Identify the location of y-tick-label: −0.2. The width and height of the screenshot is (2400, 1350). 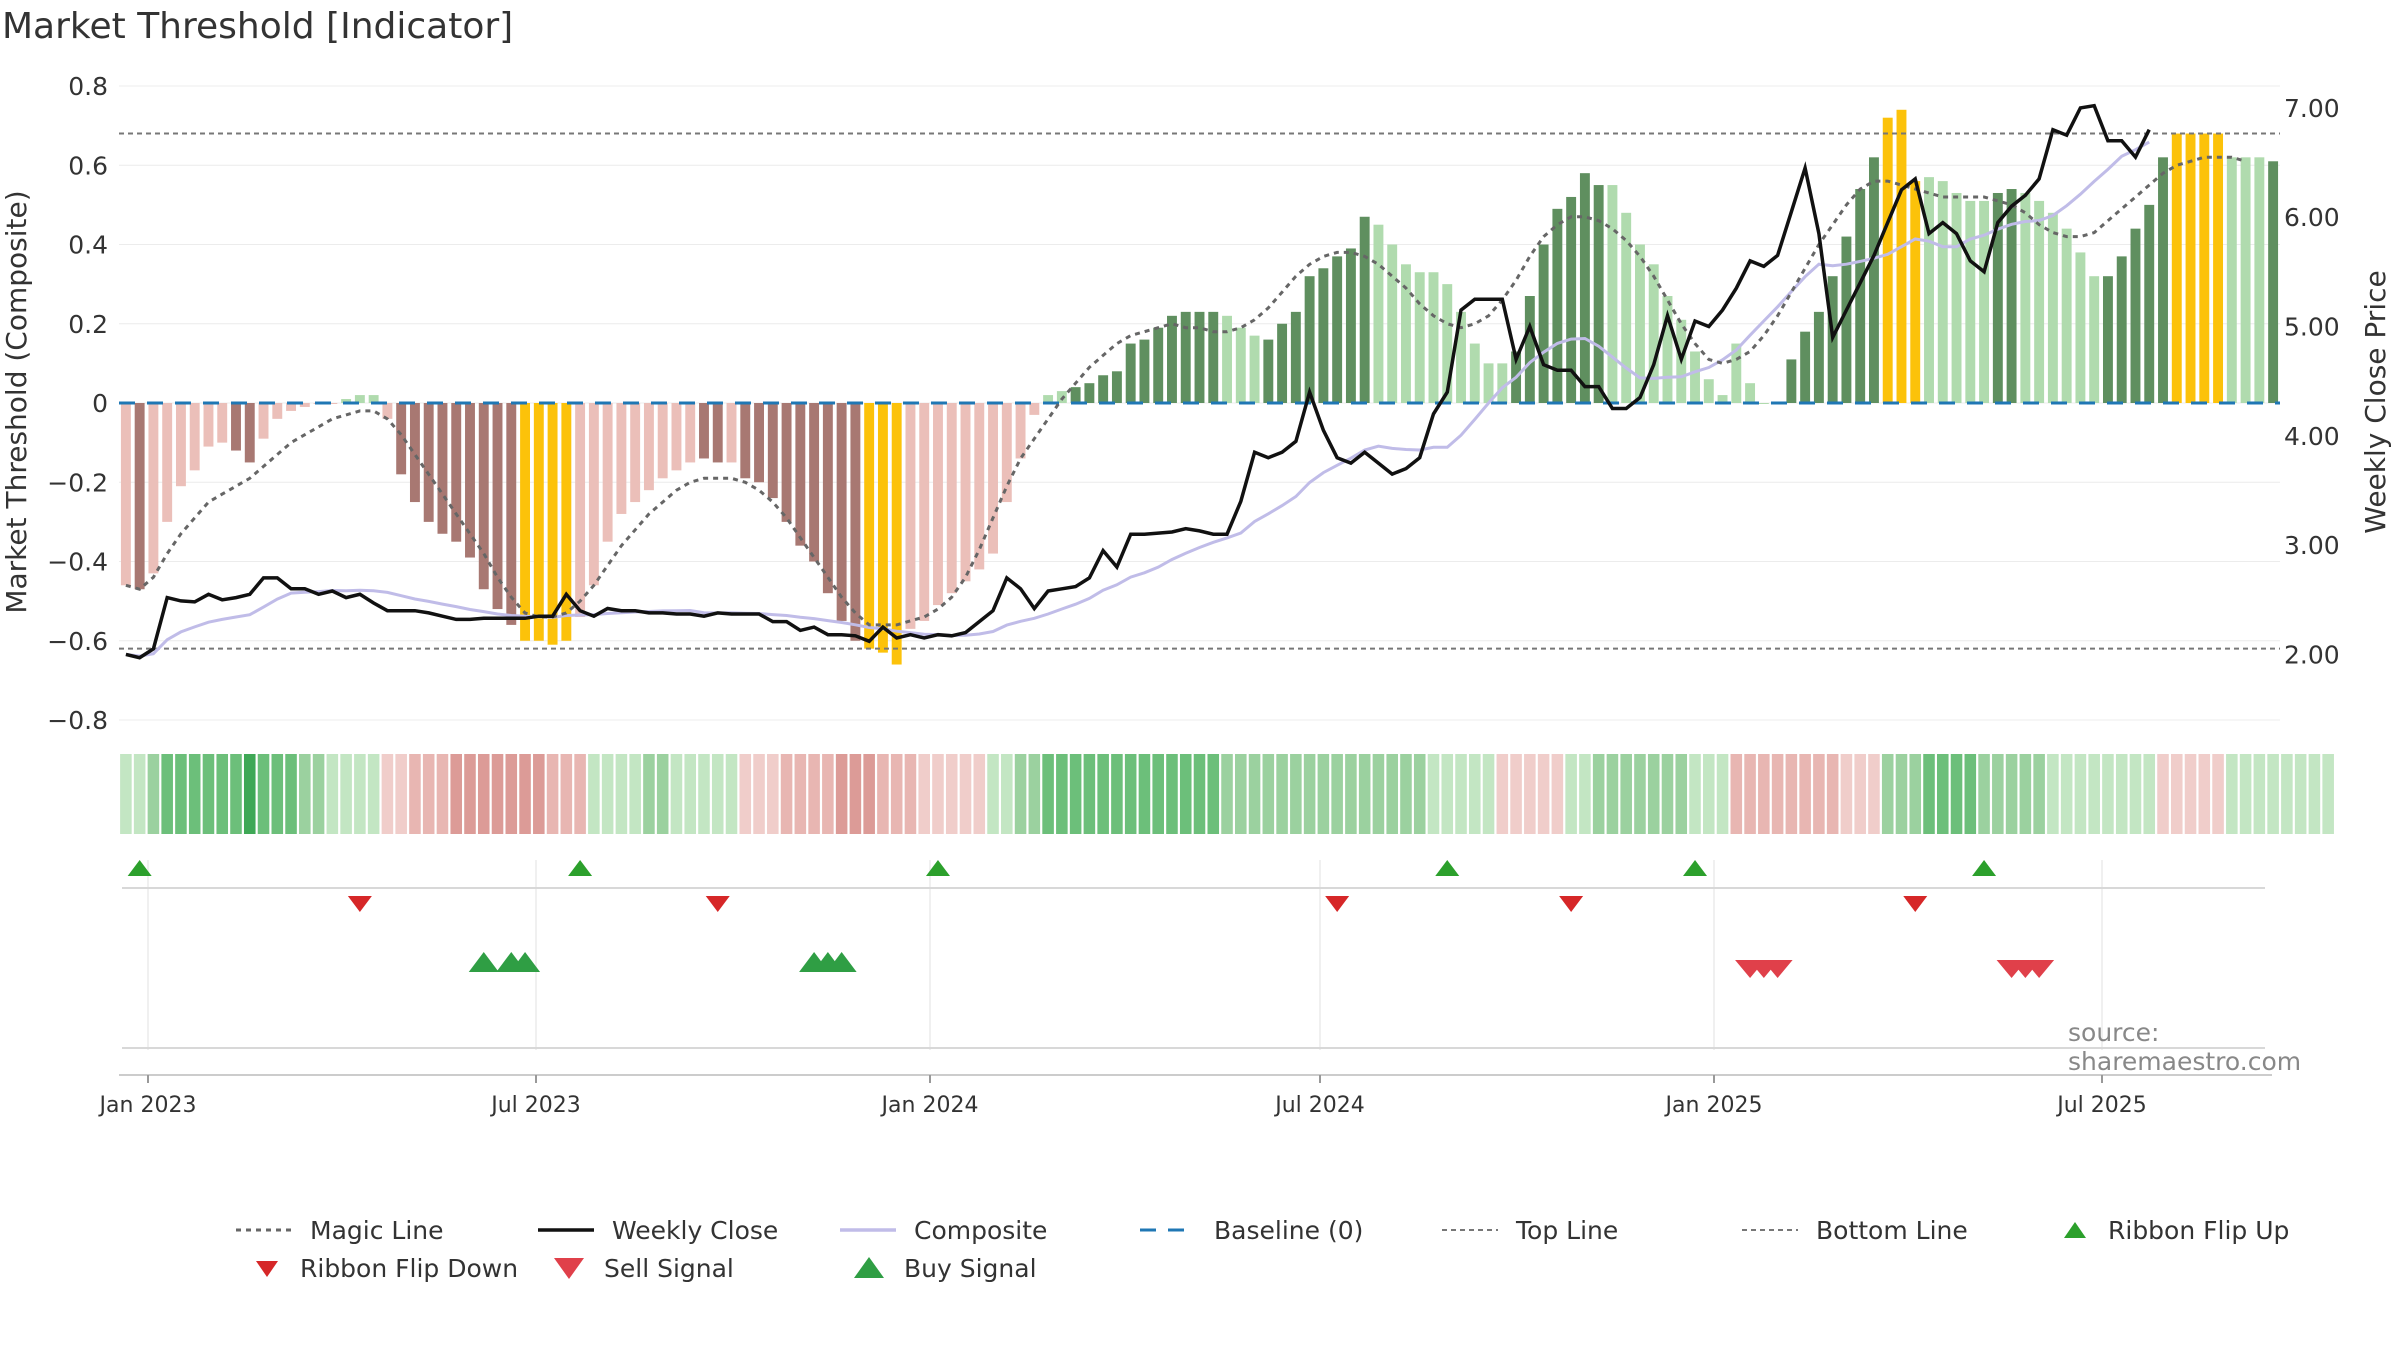
(77, 482).